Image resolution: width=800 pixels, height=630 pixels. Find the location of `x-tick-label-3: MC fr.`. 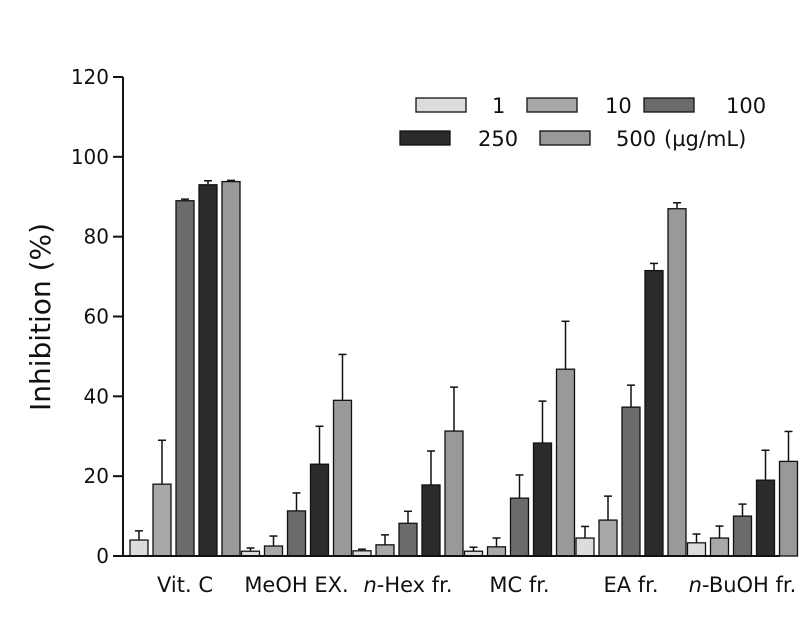

x-tick-label-3: MC fr. is located at coordinates (519, 585).